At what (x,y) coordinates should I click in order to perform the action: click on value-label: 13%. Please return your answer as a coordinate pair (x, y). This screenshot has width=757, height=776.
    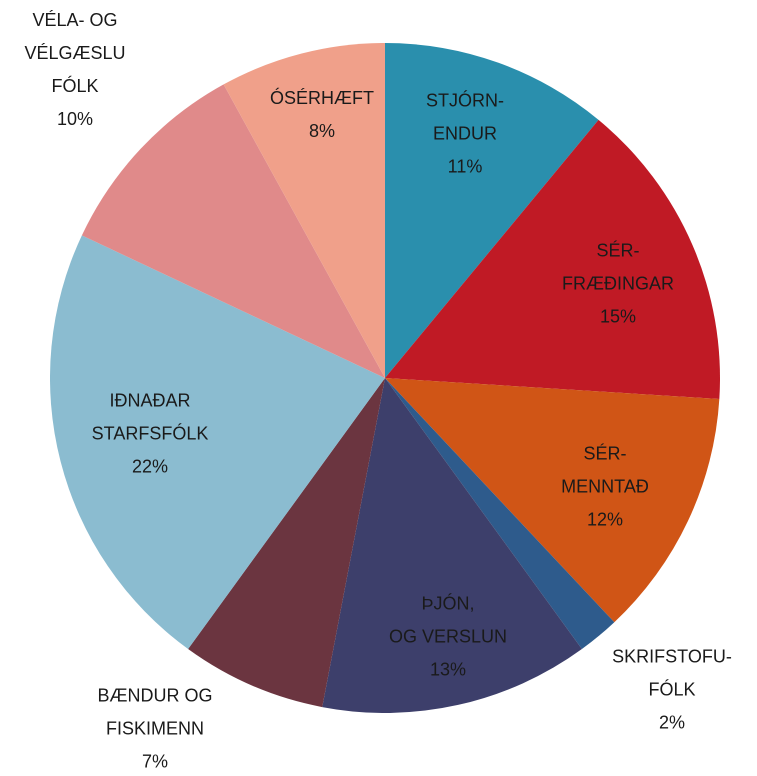
    Looking at the image, I should click on (448, 669).